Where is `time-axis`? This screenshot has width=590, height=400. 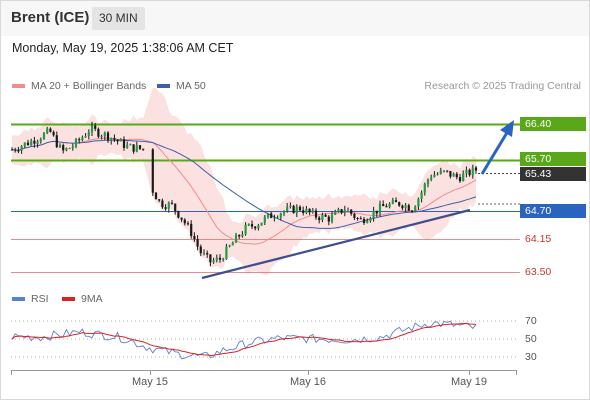
time-axis is located at coordinates (264, 372).